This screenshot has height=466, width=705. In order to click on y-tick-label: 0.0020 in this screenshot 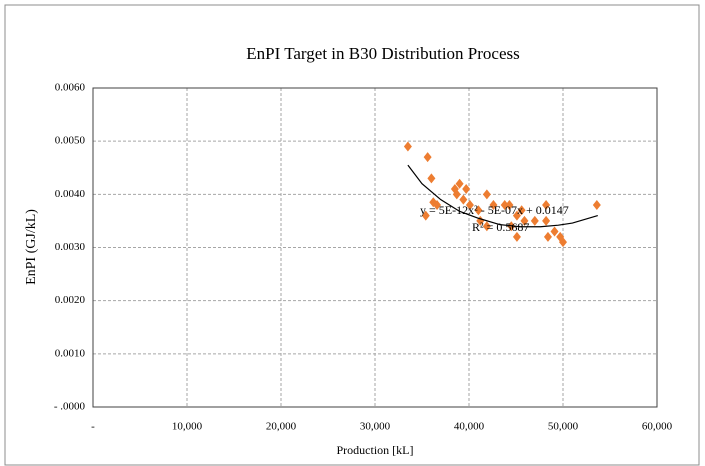, I will do `click(70, 300)`.